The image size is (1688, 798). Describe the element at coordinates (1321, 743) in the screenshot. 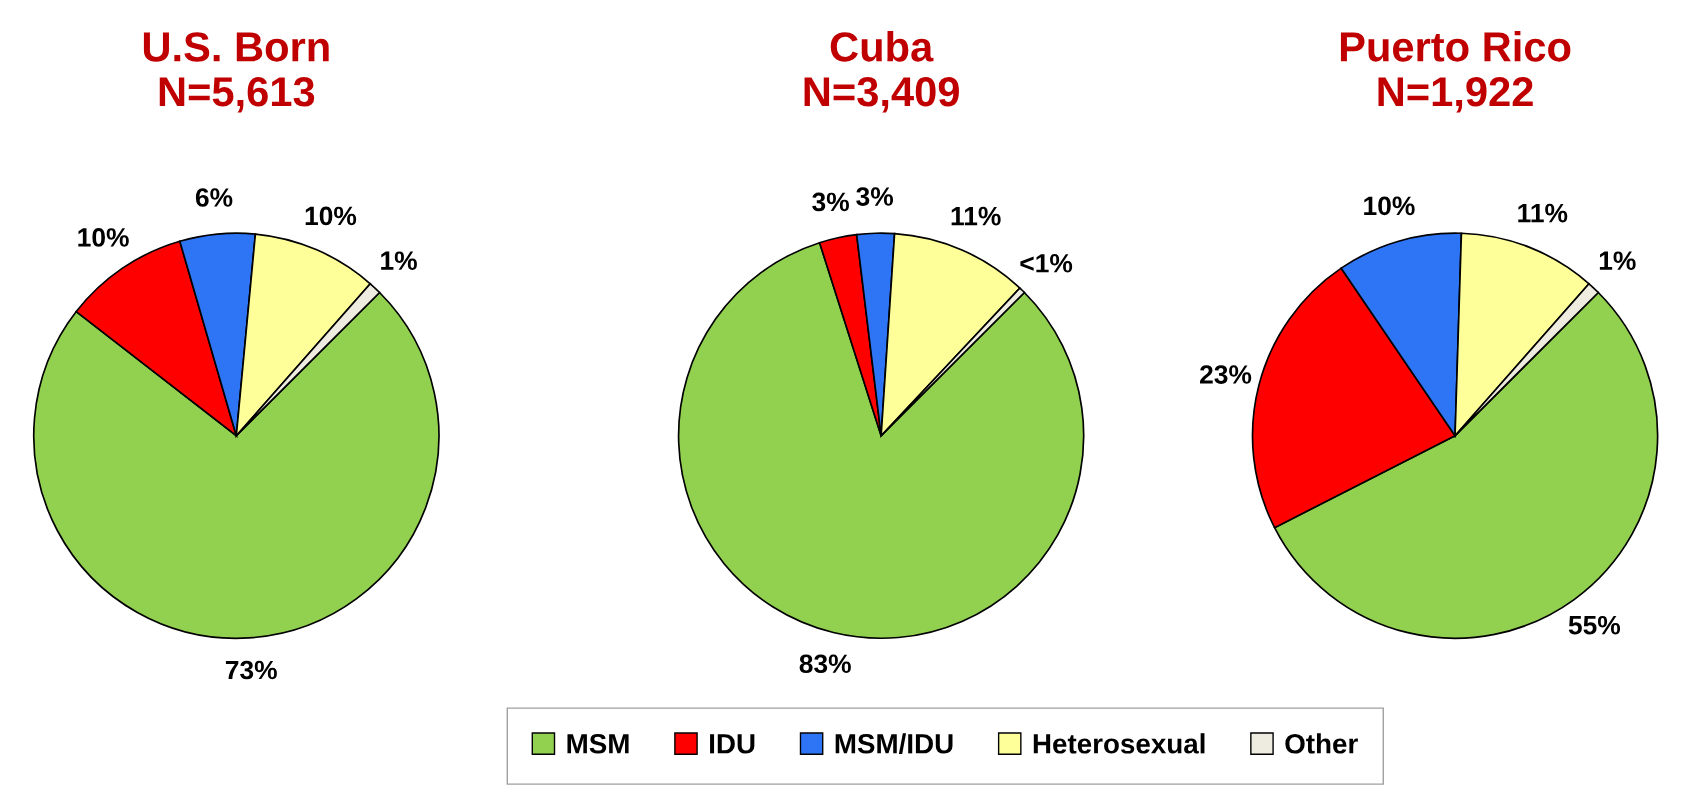

I see `legend-label: Other` at that location.